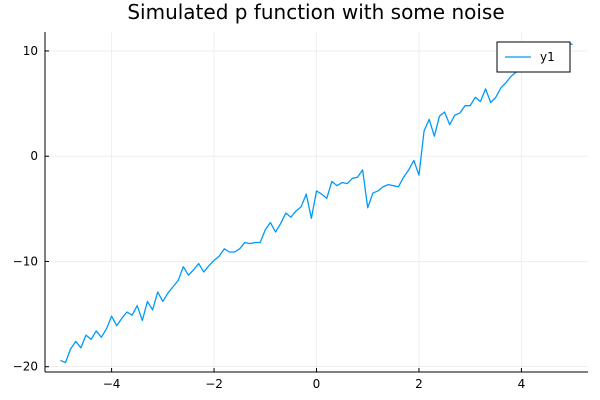  I want to click on legend-label-0: y1, so click(547, 57).